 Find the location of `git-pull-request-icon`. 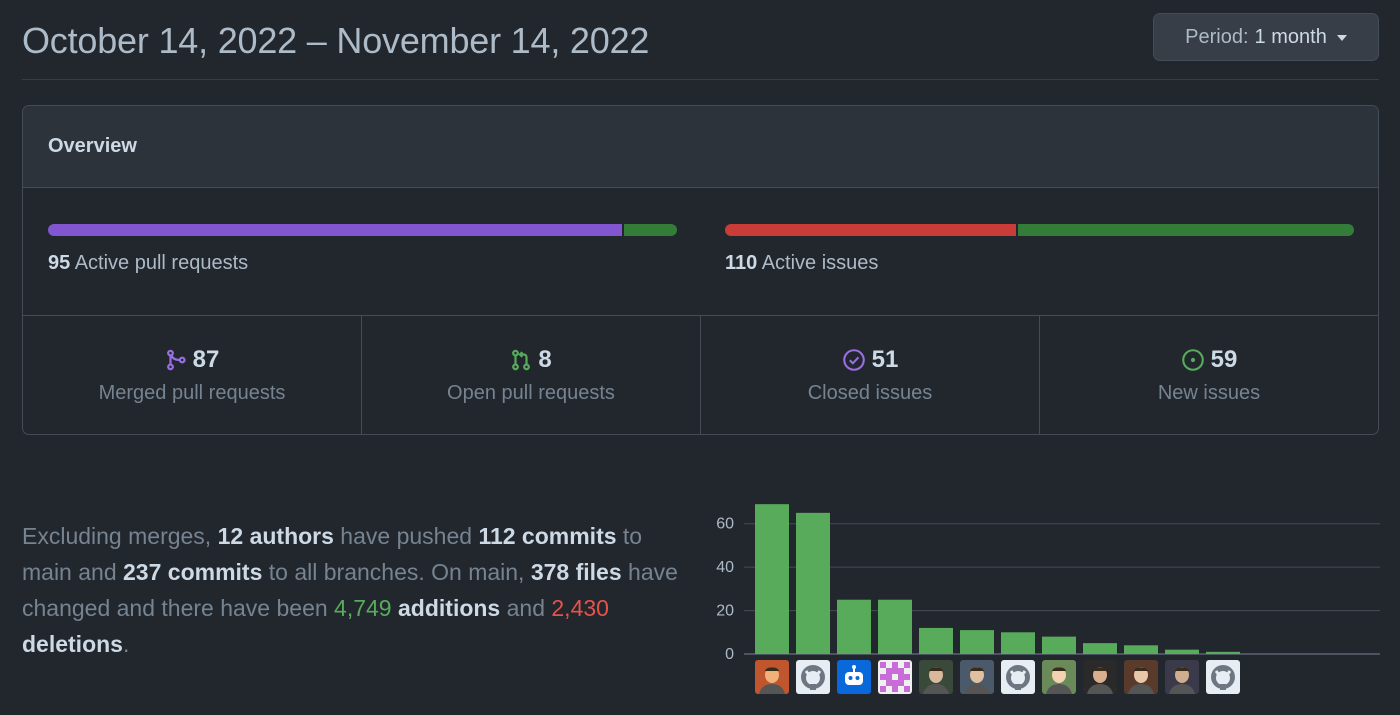

git-pull-request-icon is located at coordinates (521, 359).